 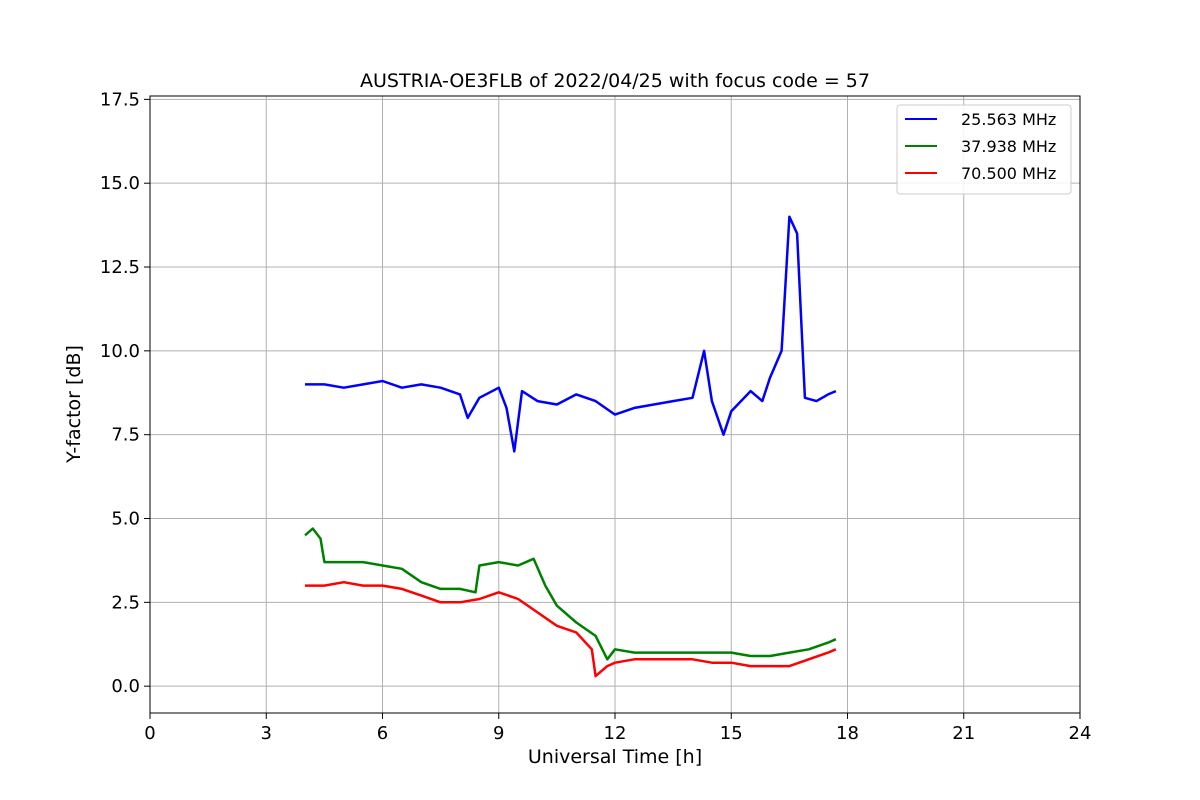 I want to click on y-tick-label: 10.0, so click(x=120, y=351).